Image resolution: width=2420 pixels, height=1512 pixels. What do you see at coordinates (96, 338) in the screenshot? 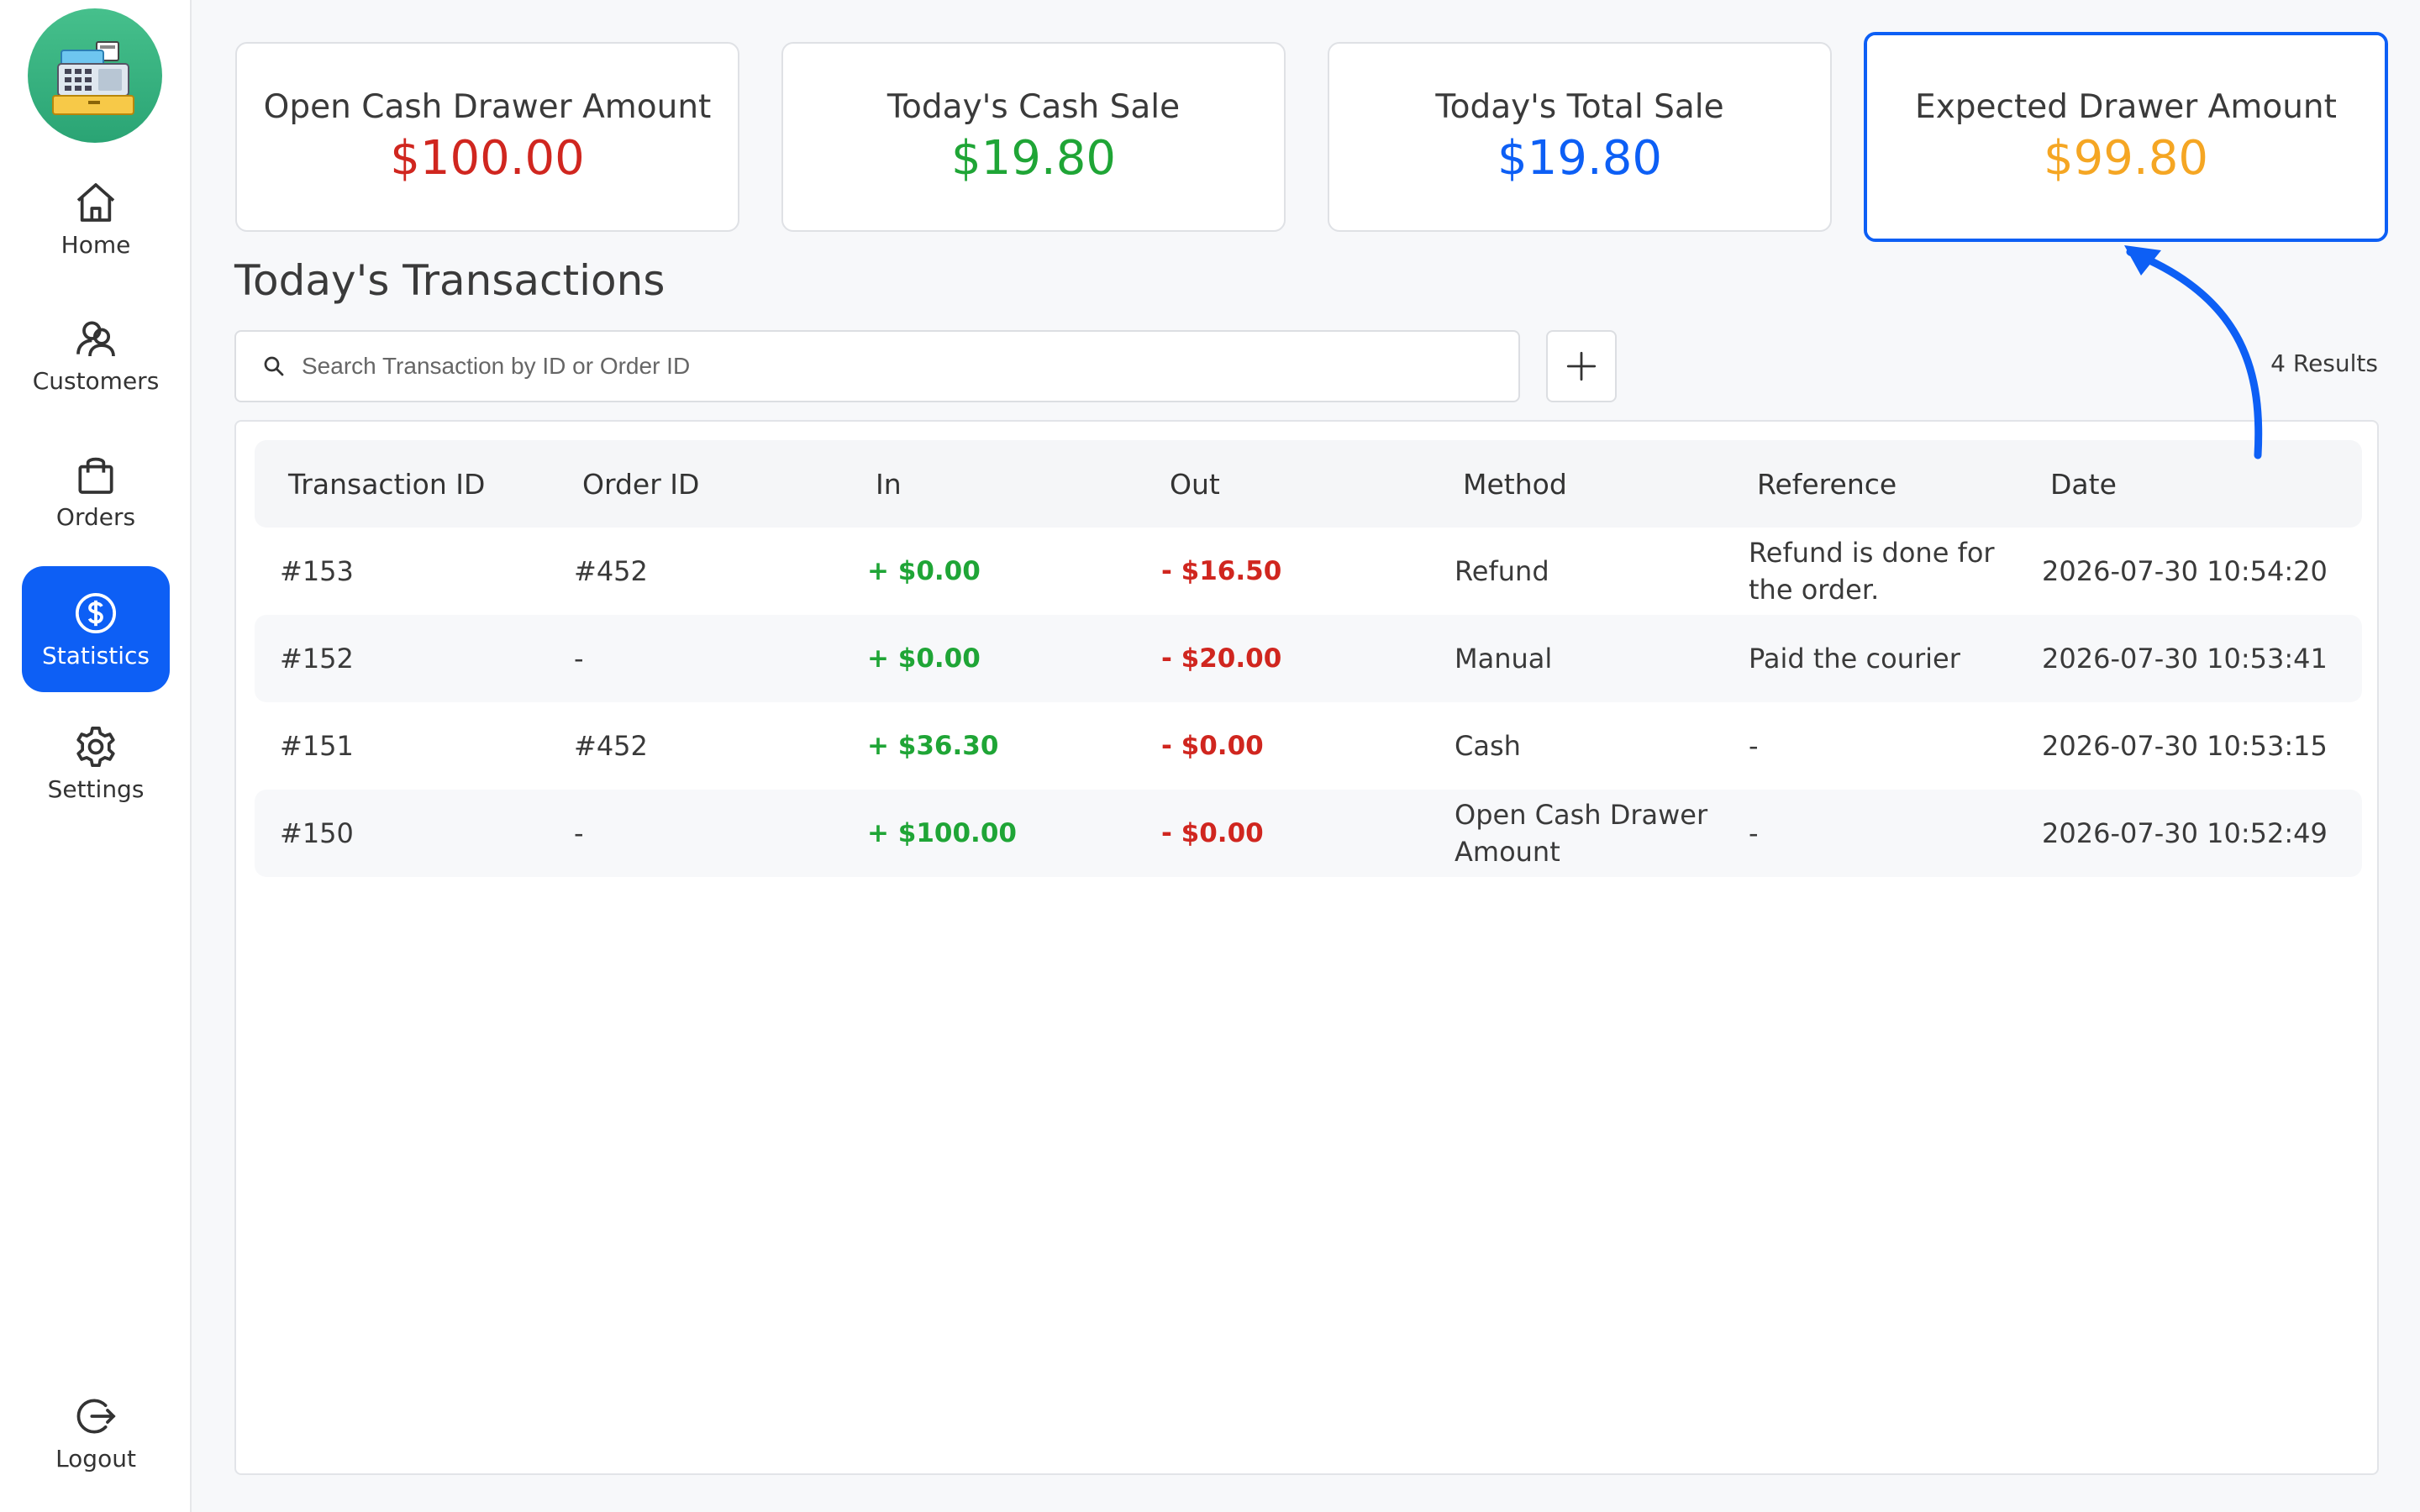
I see `customers-icon` at bounding box center [96, 338].